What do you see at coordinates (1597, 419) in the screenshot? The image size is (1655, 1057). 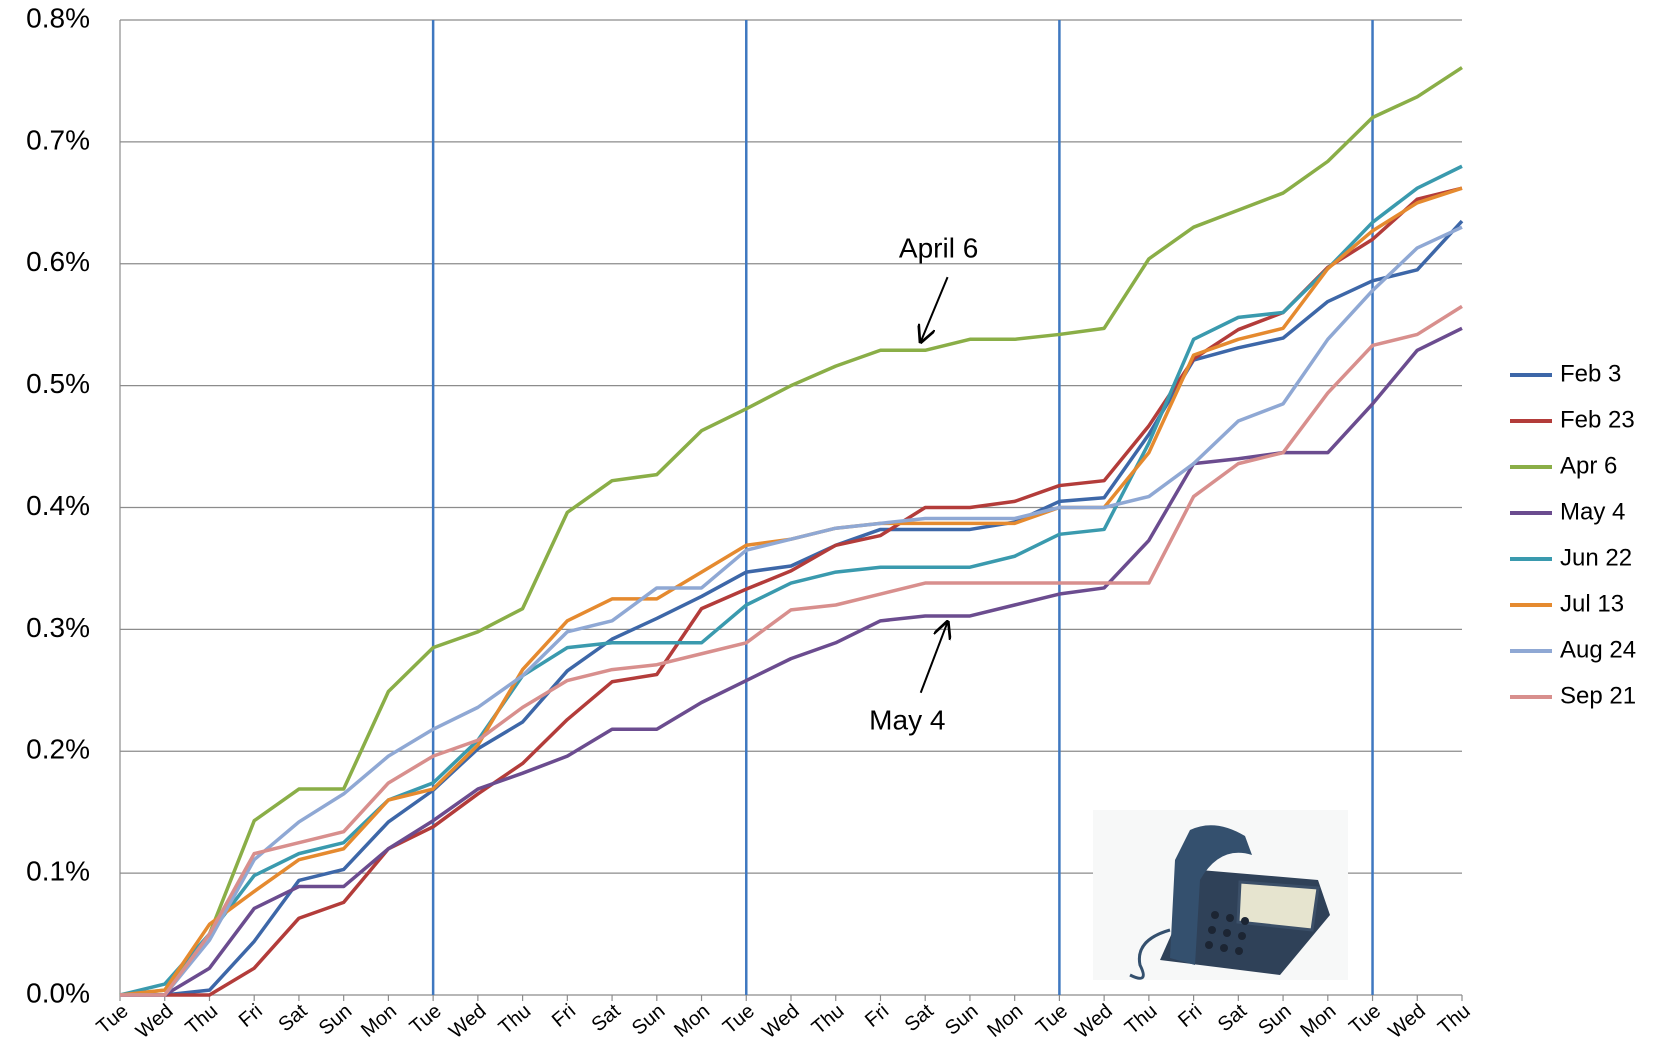 I see `legend-label: Feb 23` at bounding box center [1597, 419].